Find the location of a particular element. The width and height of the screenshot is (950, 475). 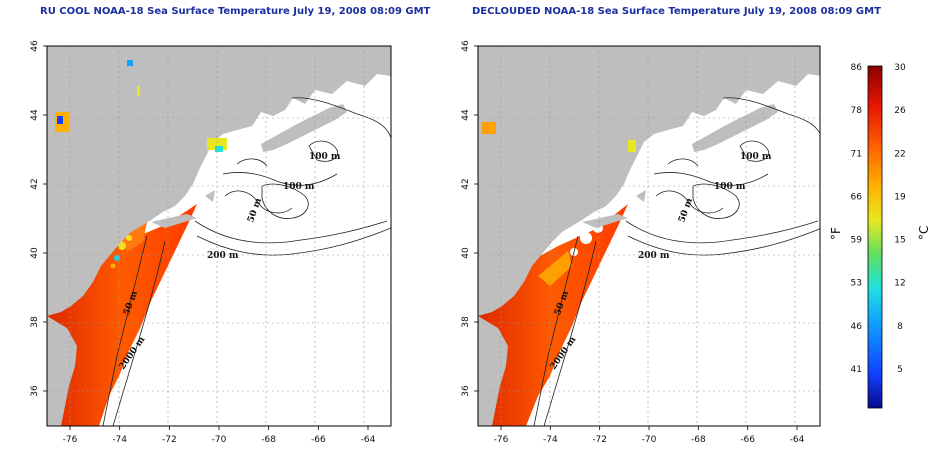

colorbar-c-tick: 26 is located at coordinates (900, 111).